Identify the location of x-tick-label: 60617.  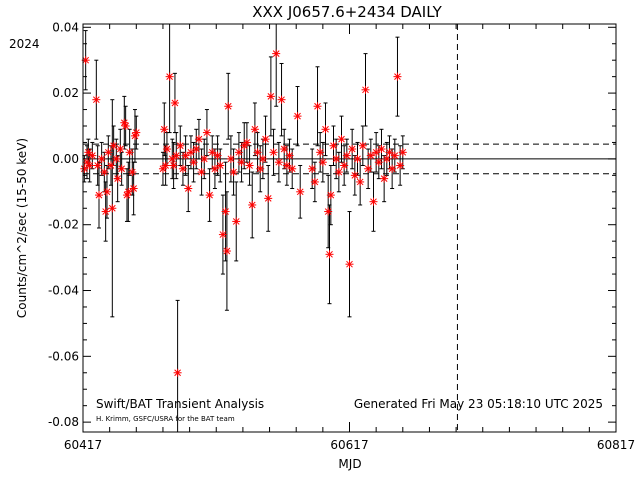
(349, 445).